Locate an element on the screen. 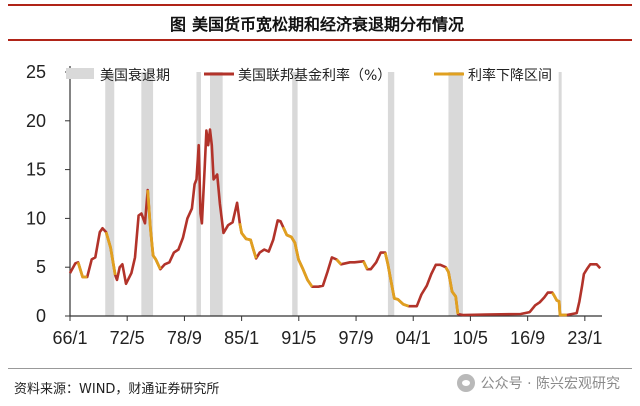 The height and width of the screenshot is (406, 640). x-tick-label: 10/5 is located at coordinates (470, 338).